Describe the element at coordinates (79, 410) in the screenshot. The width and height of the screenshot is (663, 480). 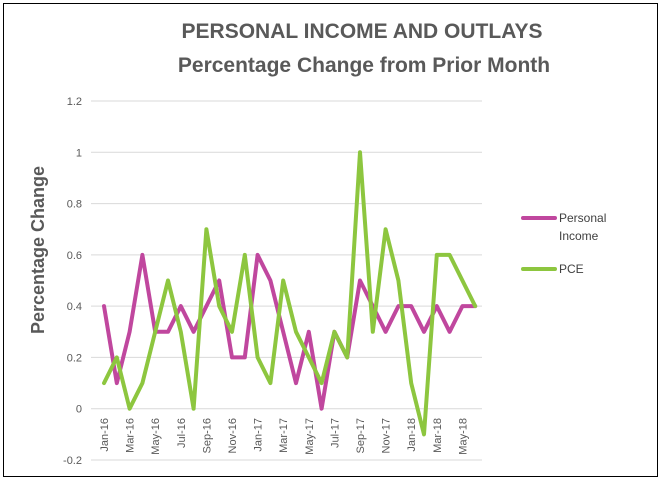
I see `y-tick-label: 0` at that location.